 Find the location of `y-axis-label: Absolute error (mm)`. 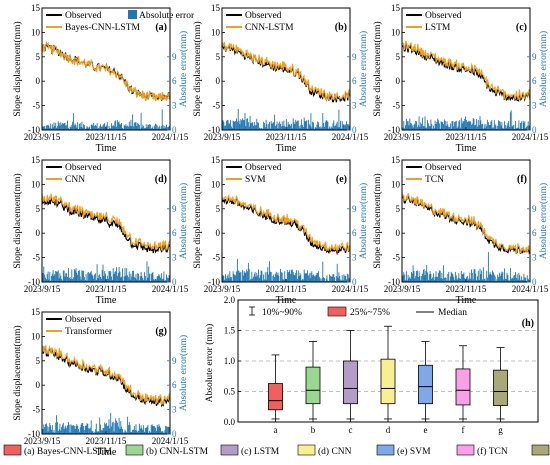

y-axis-label: Absolute error (mm) is located at coordinates (209, 363).